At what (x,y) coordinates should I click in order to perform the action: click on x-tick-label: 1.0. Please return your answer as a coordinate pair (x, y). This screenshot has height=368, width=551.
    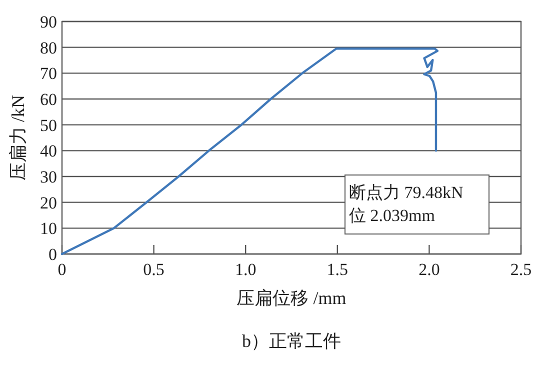
    Looking at the image, I should click on (245, 269).